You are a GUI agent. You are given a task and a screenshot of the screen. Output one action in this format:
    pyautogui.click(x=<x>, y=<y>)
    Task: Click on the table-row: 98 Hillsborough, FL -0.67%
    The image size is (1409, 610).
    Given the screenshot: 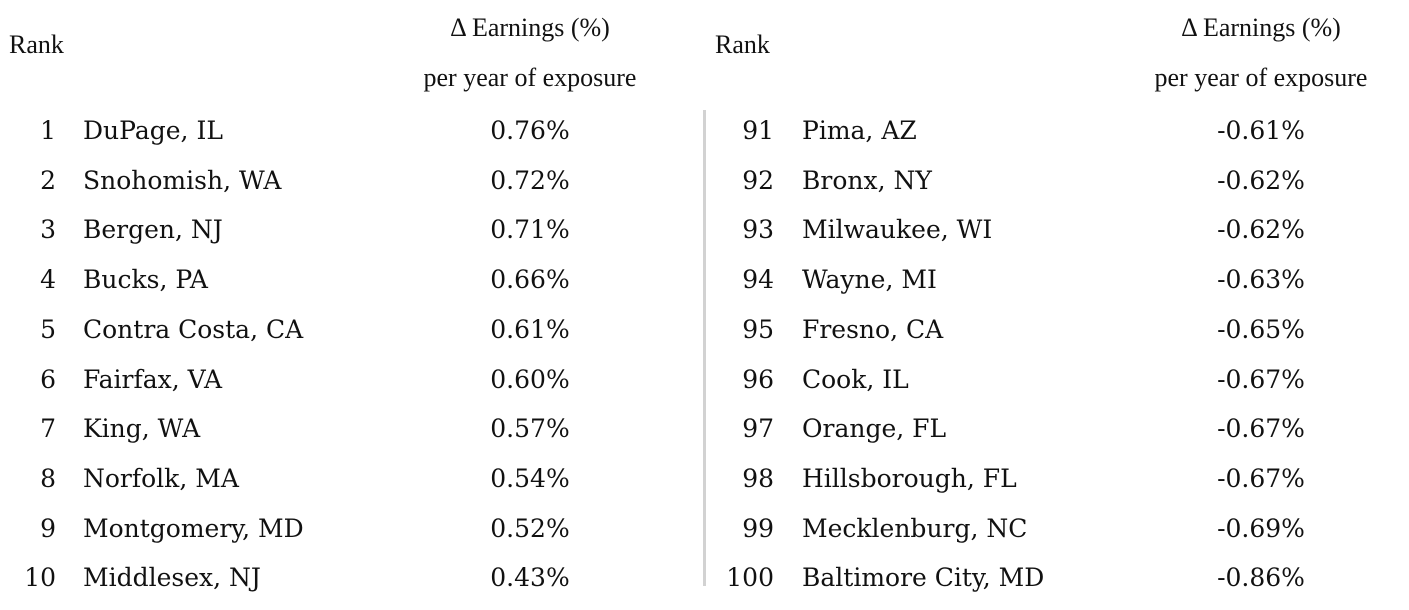 What is the action you would take?
    pyautogui.click(x=1058, y=479)
    